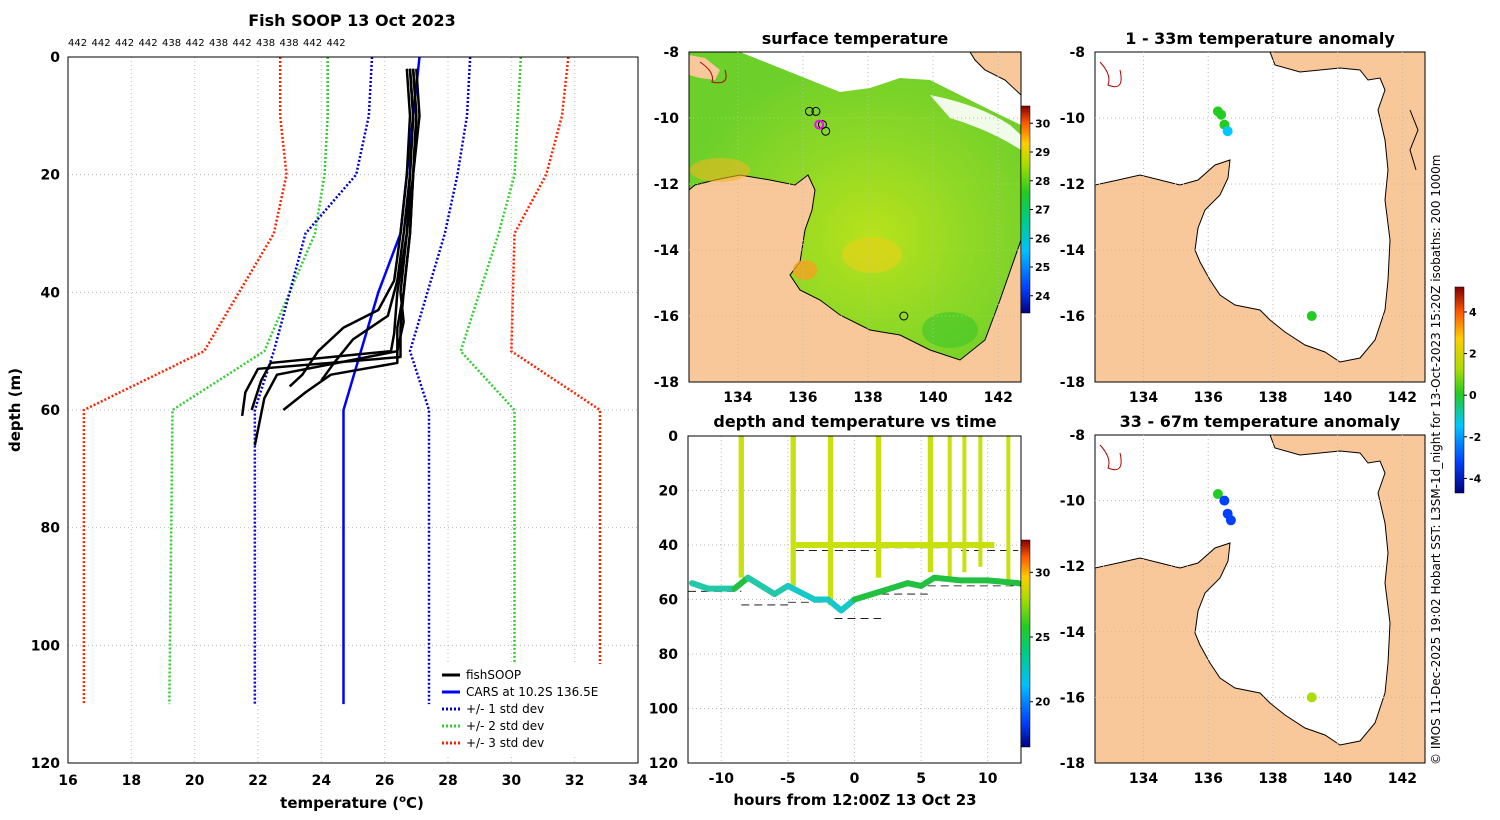 This screenshot has width=1500, height=820. What do you see at coordinates (51, 529) in the screenshot?
I see `y-tick-label: 80` at bounding box center [51, 529].